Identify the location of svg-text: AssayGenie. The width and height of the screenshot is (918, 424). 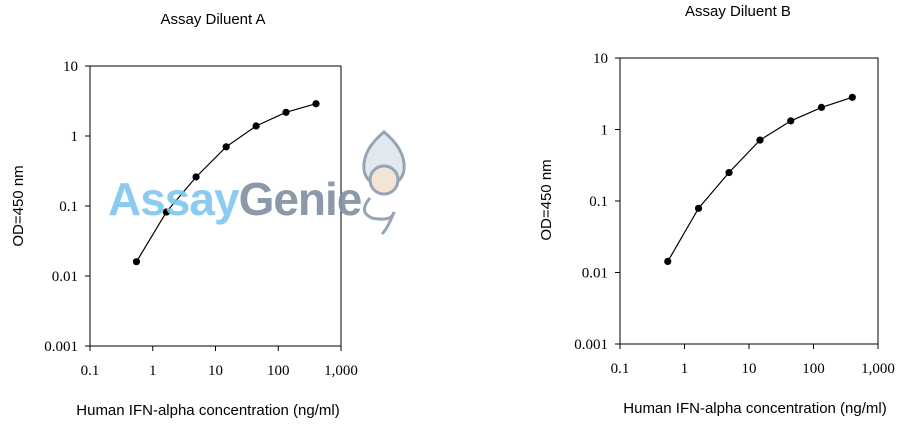
(235, 199).